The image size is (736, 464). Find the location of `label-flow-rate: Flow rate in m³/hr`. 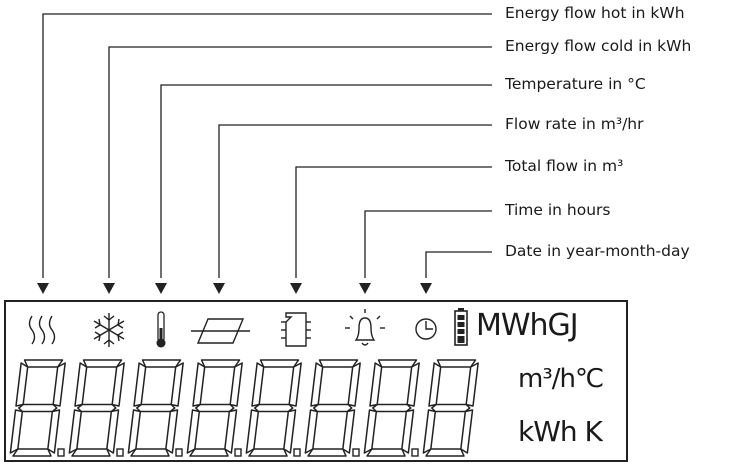

label-flow-rate: Flow rate in m³/hr is located at coordinates (574, 124).